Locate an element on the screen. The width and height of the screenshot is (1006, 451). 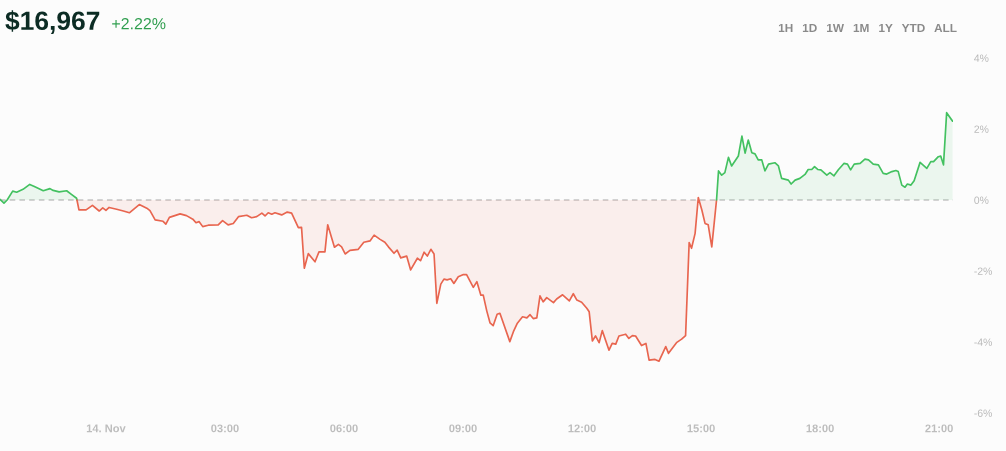
x-tick-label: 09:00 is located at coordinates (463, 428).